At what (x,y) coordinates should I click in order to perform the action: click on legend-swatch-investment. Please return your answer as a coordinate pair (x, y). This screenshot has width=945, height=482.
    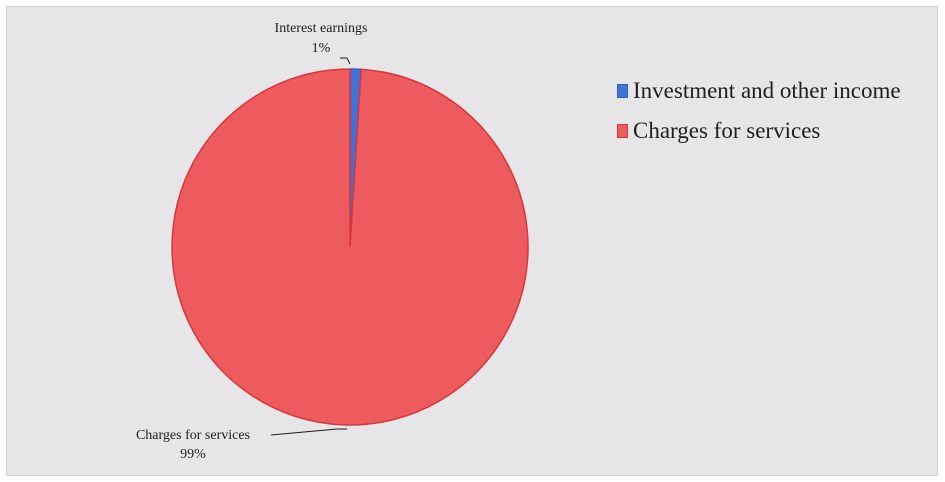
    Looking at the image, I should click on (622, 91).